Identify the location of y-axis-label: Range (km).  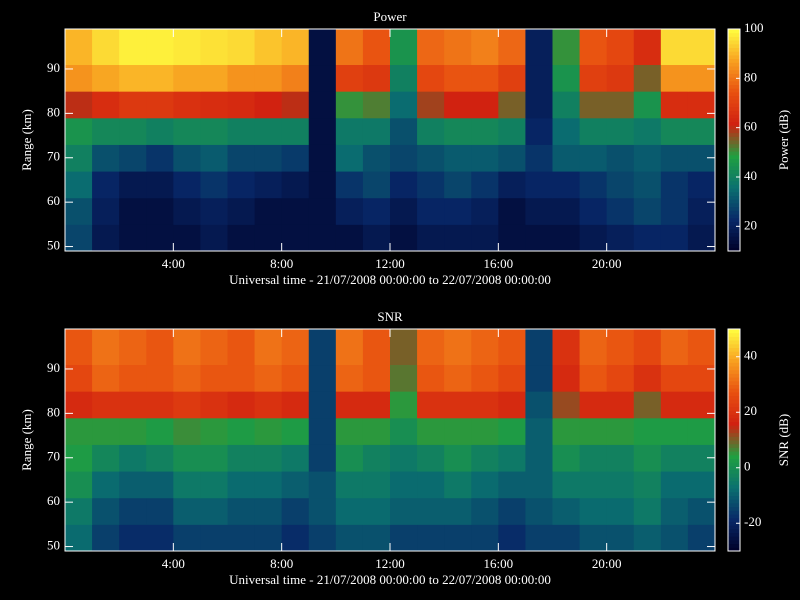
(26, 140).